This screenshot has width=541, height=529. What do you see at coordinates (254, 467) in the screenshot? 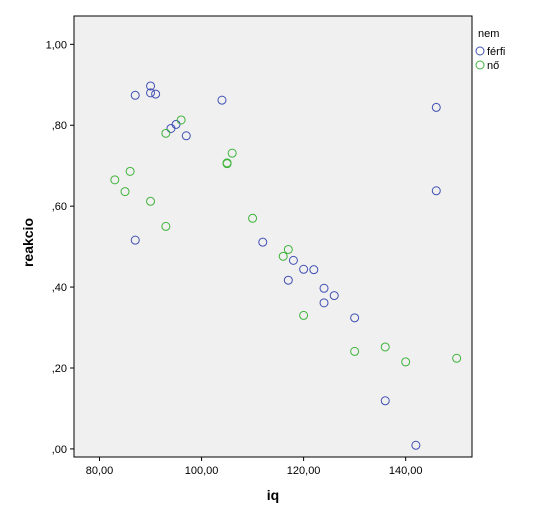
I see `x-axis: 80,00 100,00 120,00 140,00` at bounding box center [254, 467].